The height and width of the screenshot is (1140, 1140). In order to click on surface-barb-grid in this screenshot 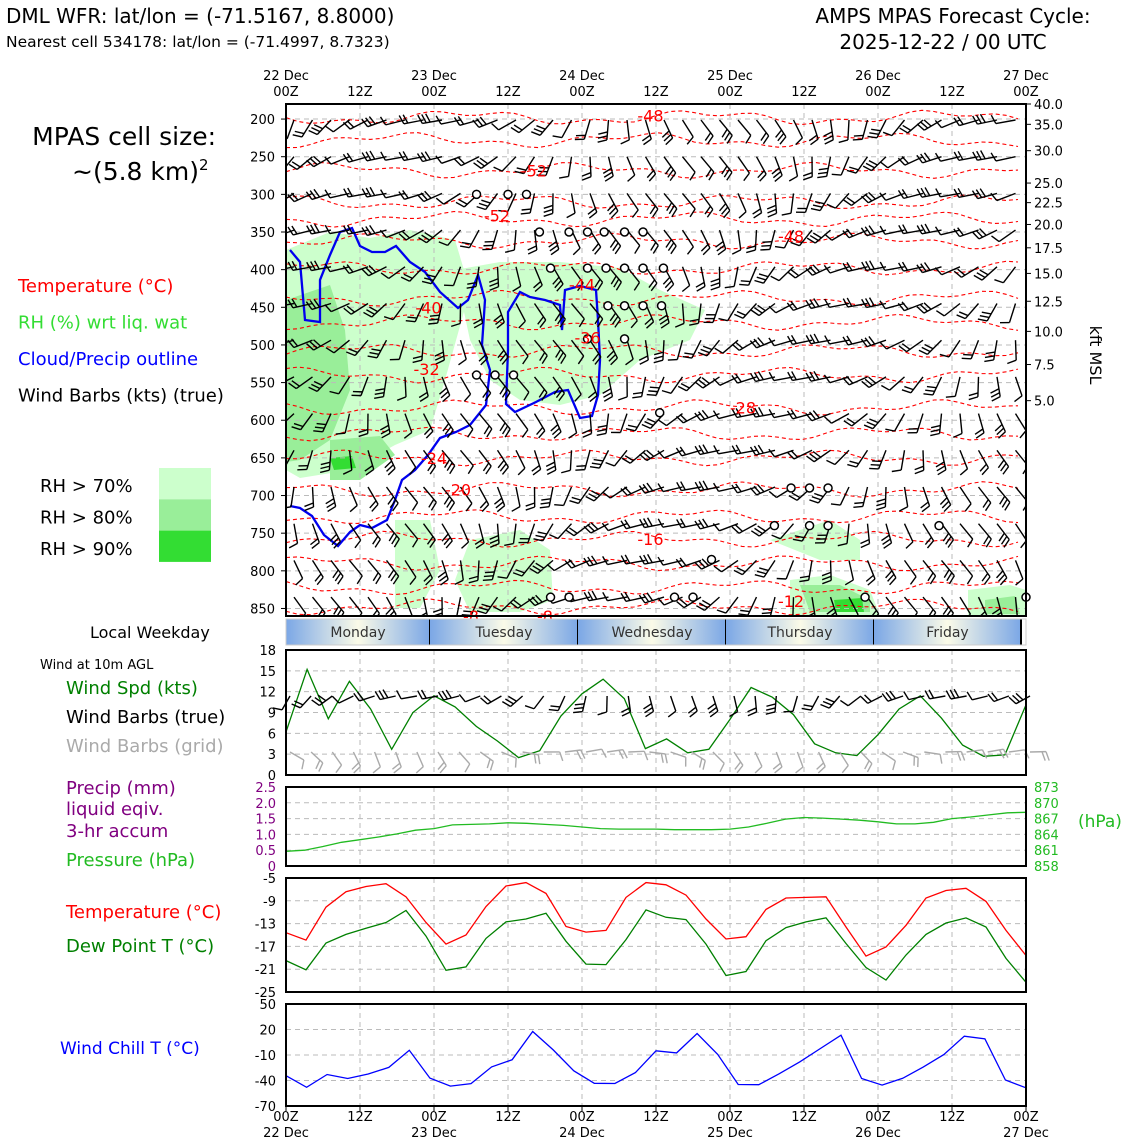, I will do `click(866, 762)`.